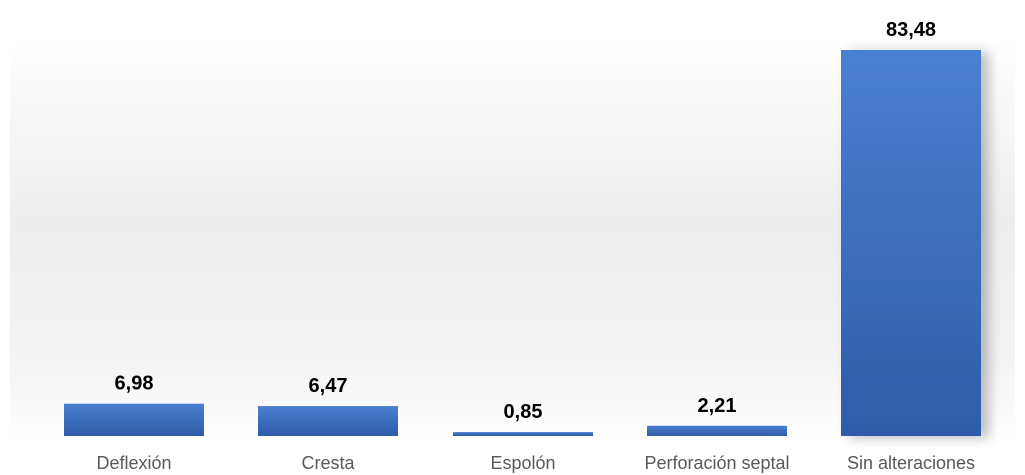  What do you see at coordinates (328, 463) in the screenshot?
I see `category-label: Cresta` at bounding box center [328, 463].